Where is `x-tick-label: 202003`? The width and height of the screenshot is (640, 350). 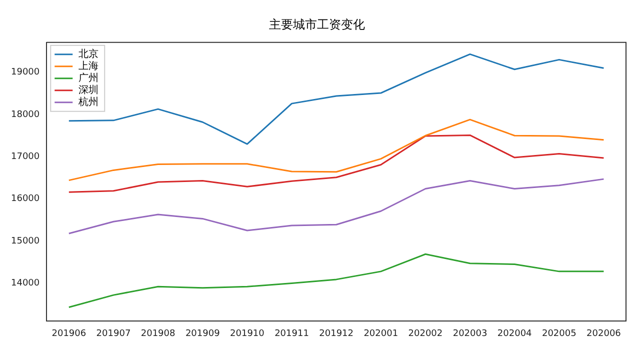 x-tick-label: 202003 is located at coordinates (470, 333).